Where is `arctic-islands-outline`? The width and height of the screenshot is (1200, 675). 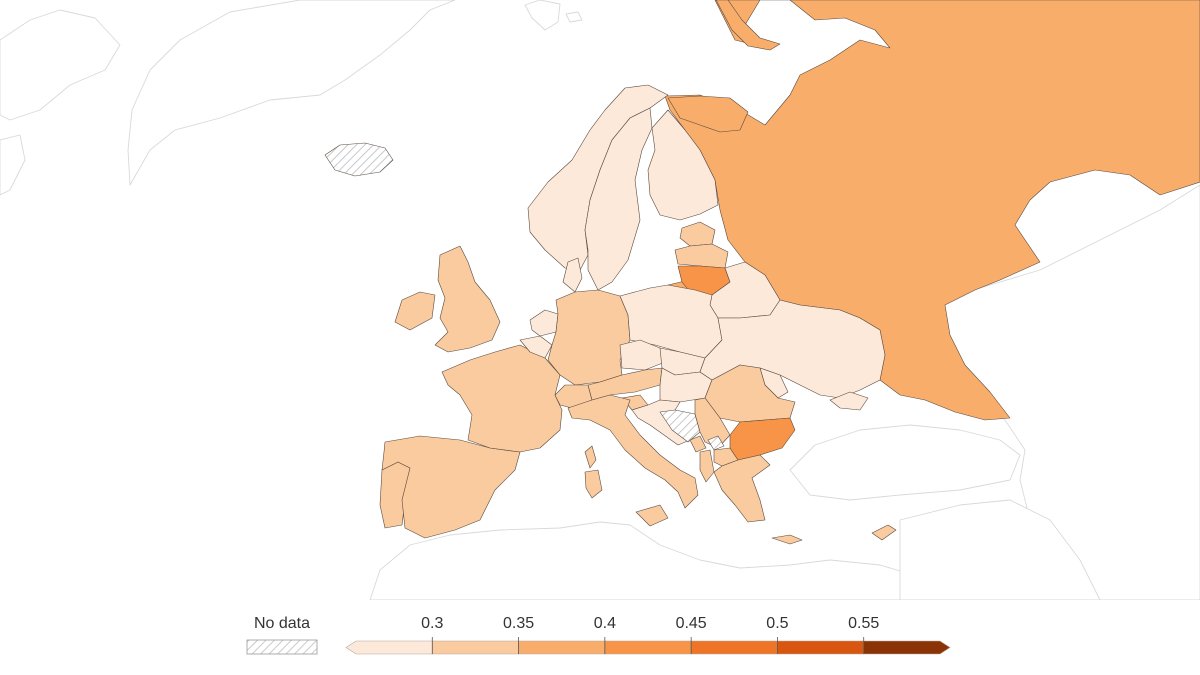 arctic-islands-outline is located at coordinates (60, 65).